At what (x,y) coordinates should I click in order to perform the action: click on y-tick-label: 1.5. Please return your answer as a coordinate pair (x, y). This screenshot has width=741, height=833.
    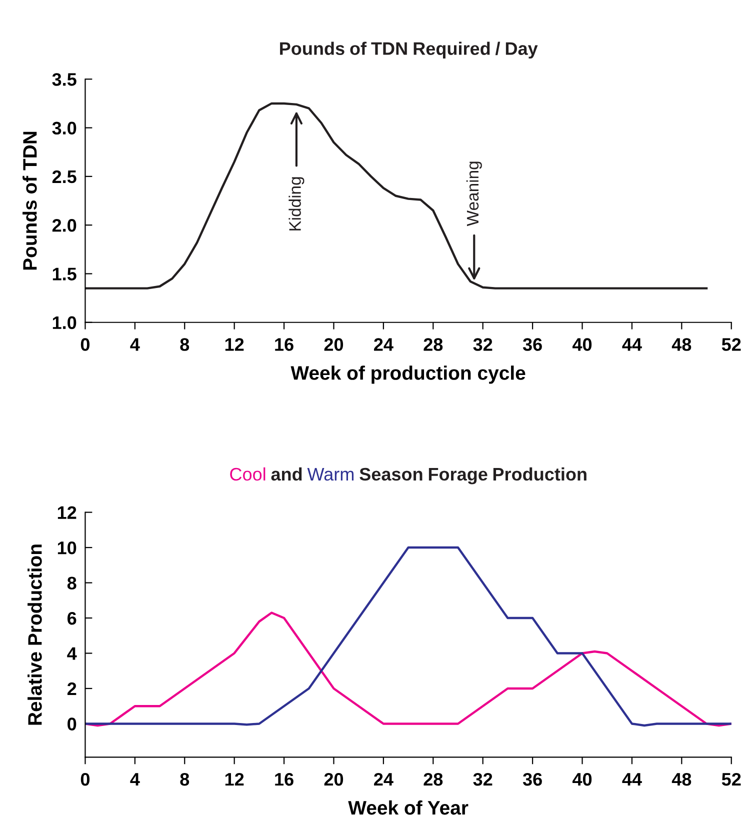
    Looking at the image, I should click on (64, 274).